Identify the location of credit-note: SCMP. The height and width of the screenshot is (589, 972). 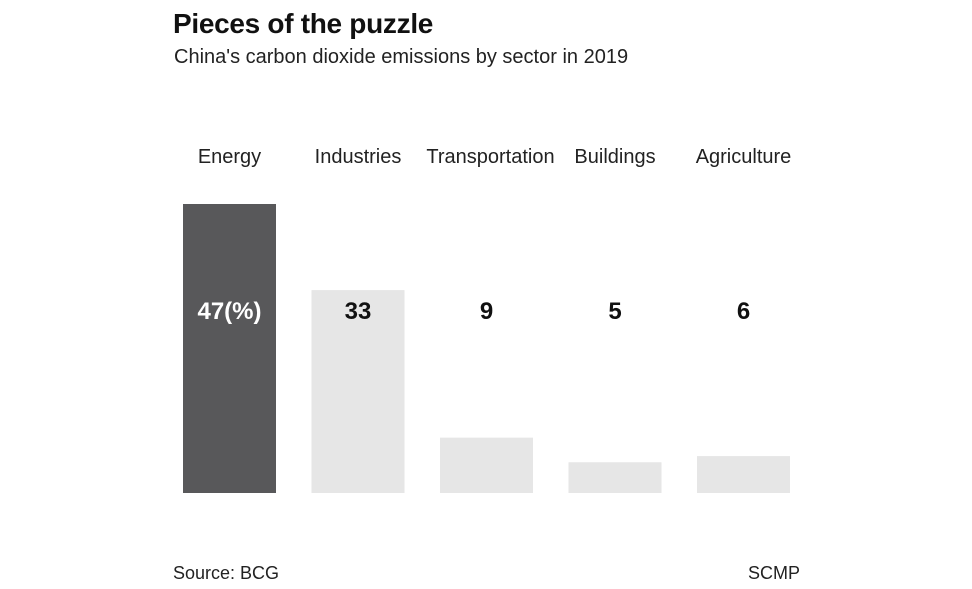
(773, 573).